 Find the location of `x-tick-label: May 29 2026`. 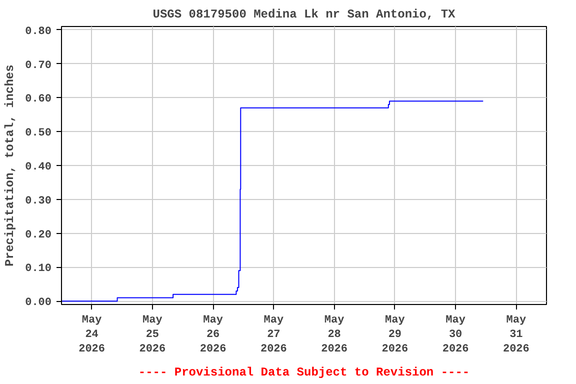

x-tick-label: May 29 2026 is located at coordinates (395, 335).